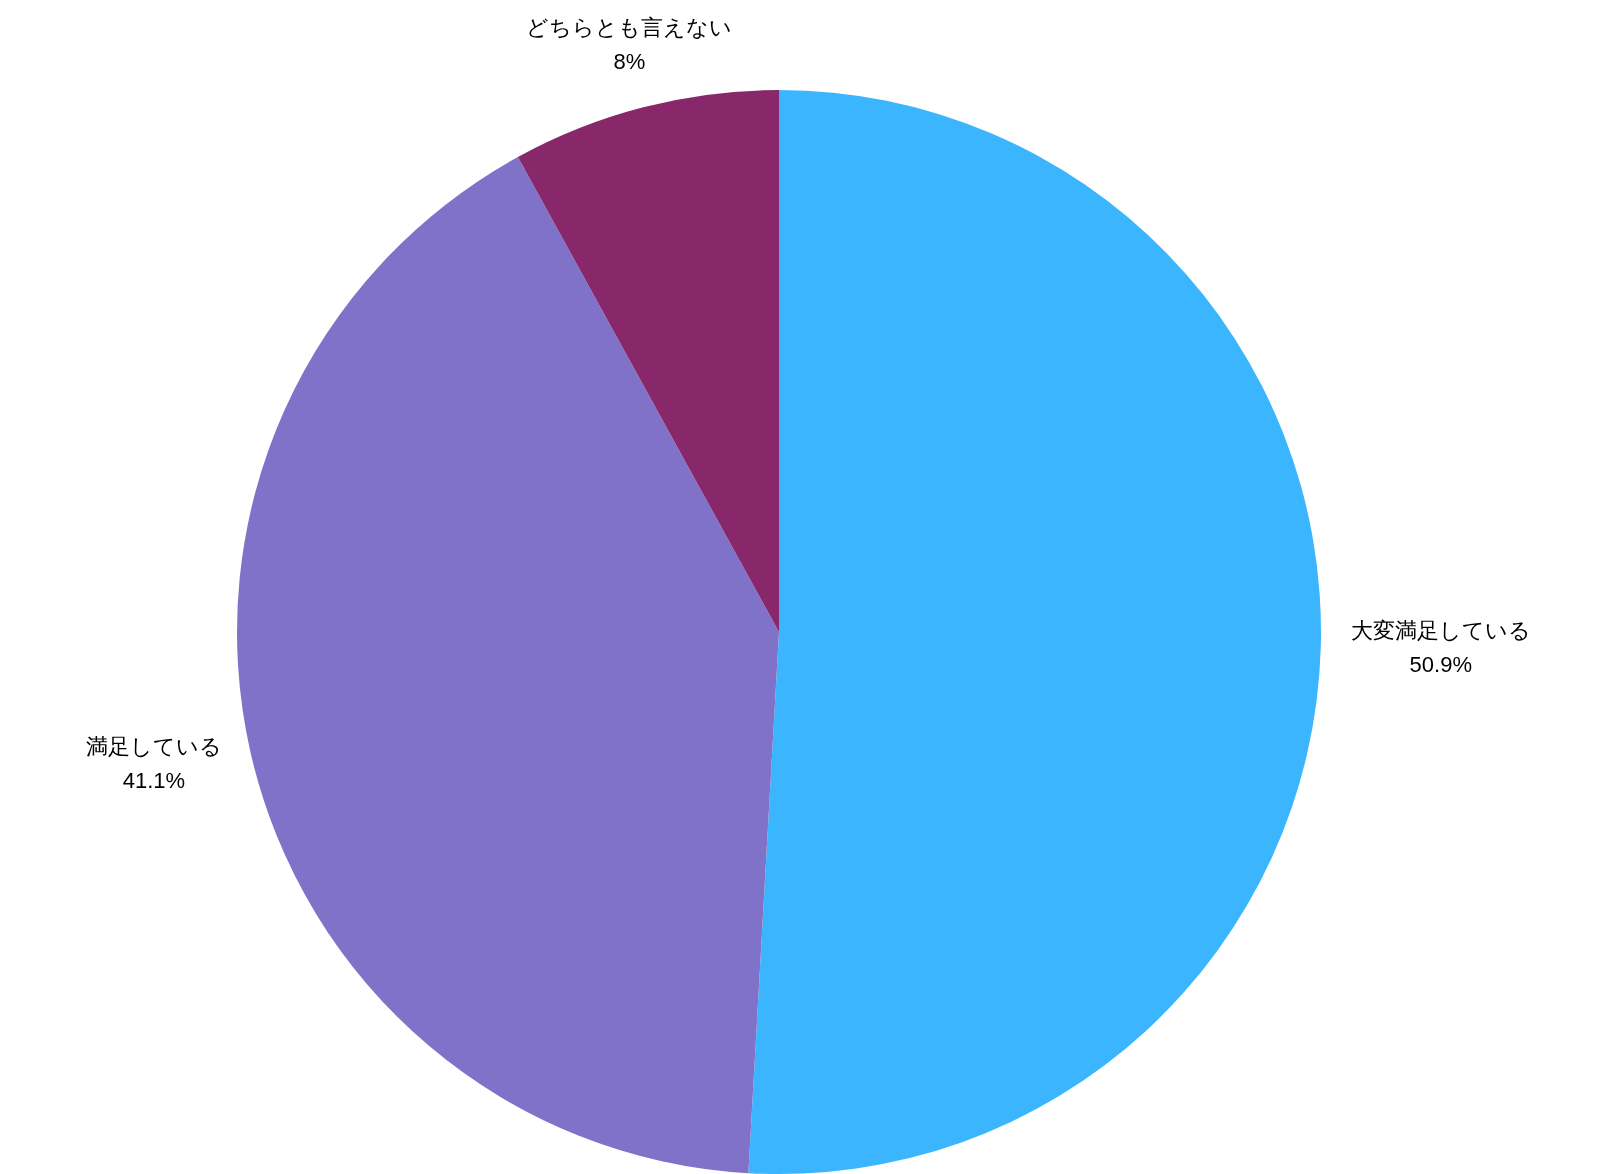 The height and width of the screenshot is (1174, 1611). Describe the element at coordinates (1440, 665) in the screenshot. I see `data-label: 50.9%` at that location.